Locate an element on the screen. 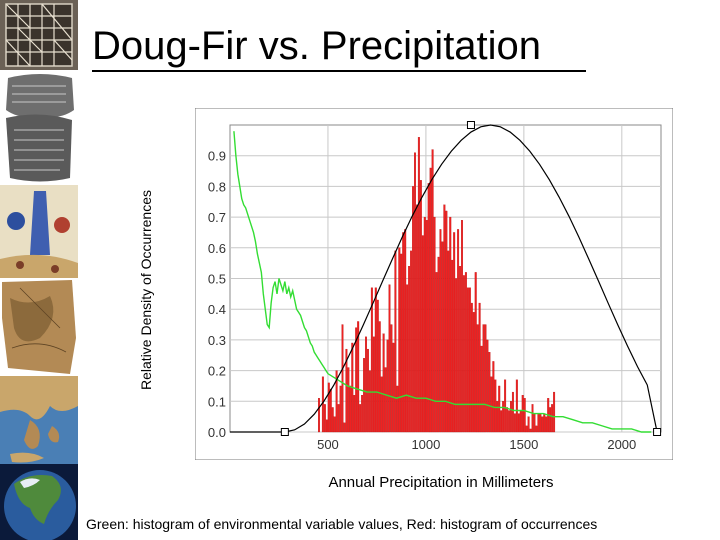  slide-title: Doug-Fir vs. Precipitation is located at coordinates (317, 46).